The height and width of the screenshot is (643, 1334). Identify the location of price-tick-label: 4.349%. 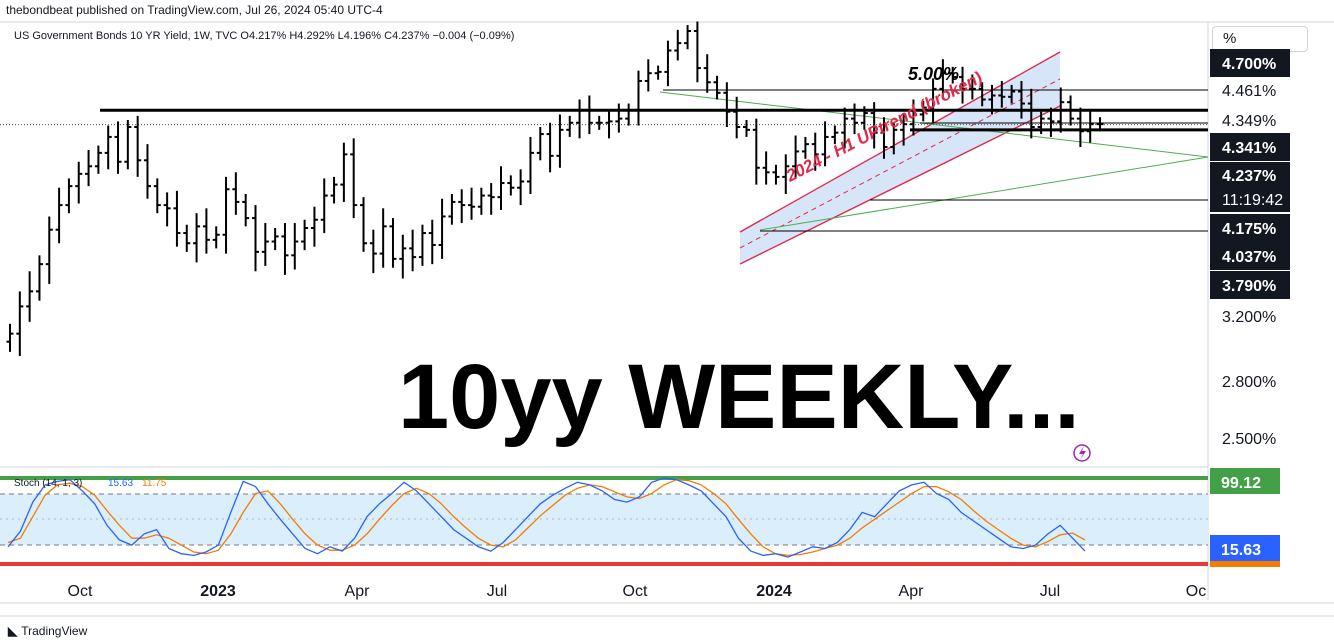
(1249, 121).